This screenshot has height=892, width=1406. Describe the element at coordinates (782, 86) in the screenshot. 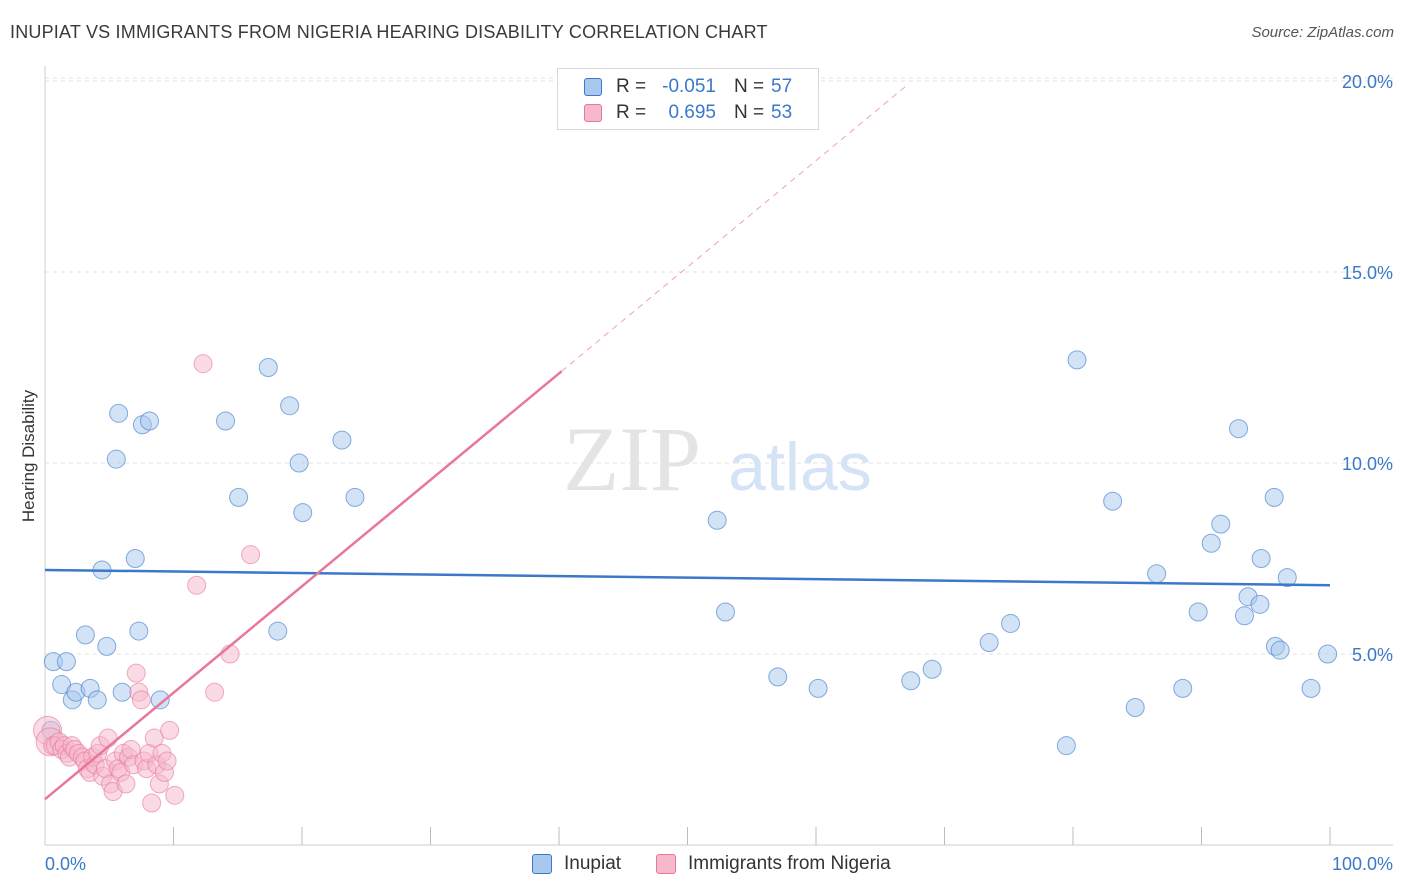

I see `inupiat-n-value: 57` at that location.